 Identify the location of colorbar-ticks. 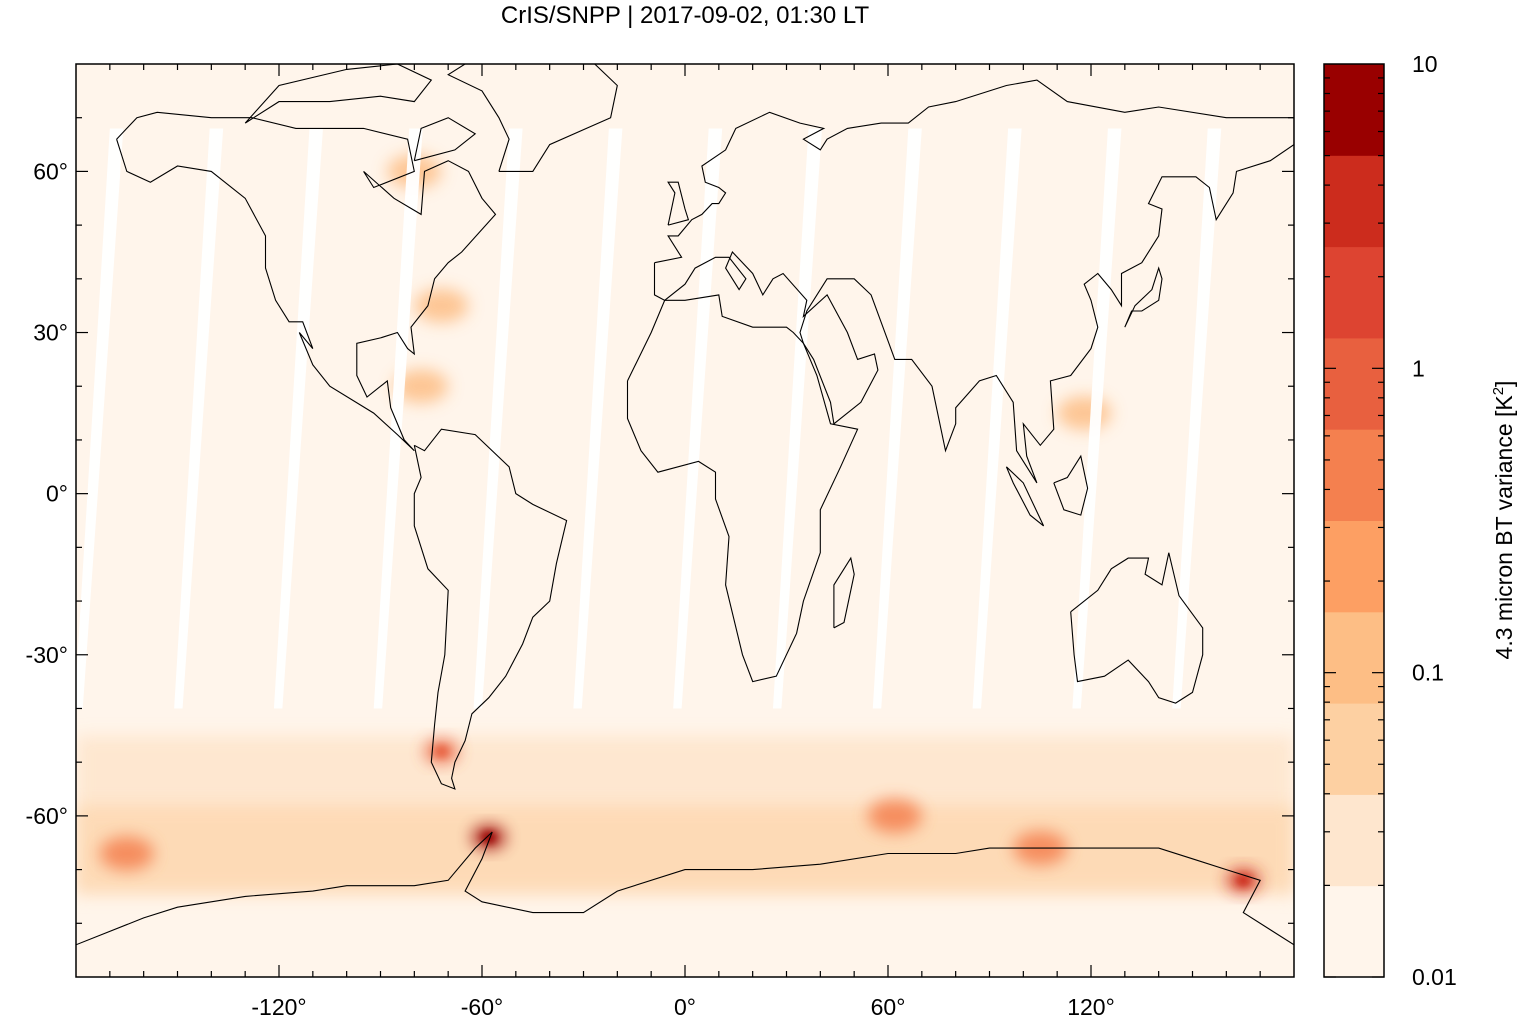
(1354, 527).